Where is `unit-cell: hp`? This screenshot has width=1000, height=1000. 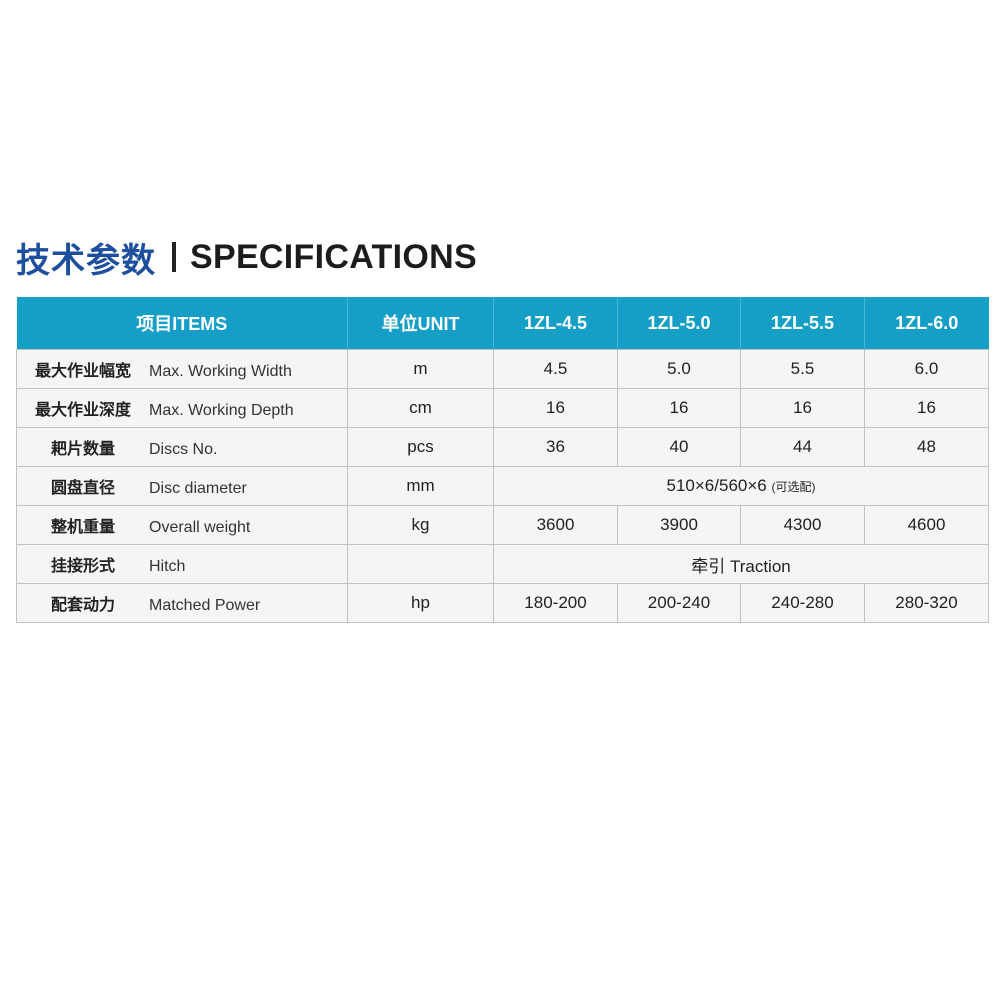 unit-cell: hp is located at coordinates (420, 603).